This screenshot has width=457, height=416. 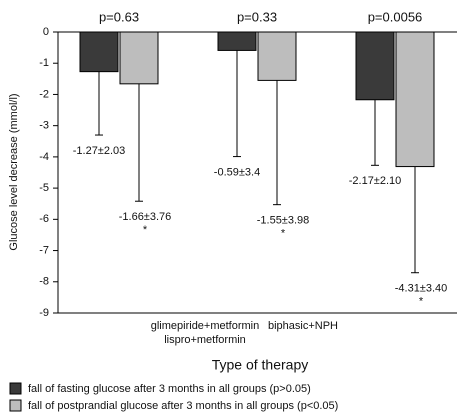 What do you see at coordinates (99, 151) in the screenshot?
I see `value-label: -1.27±2.03` at bounding box center [99, 151].